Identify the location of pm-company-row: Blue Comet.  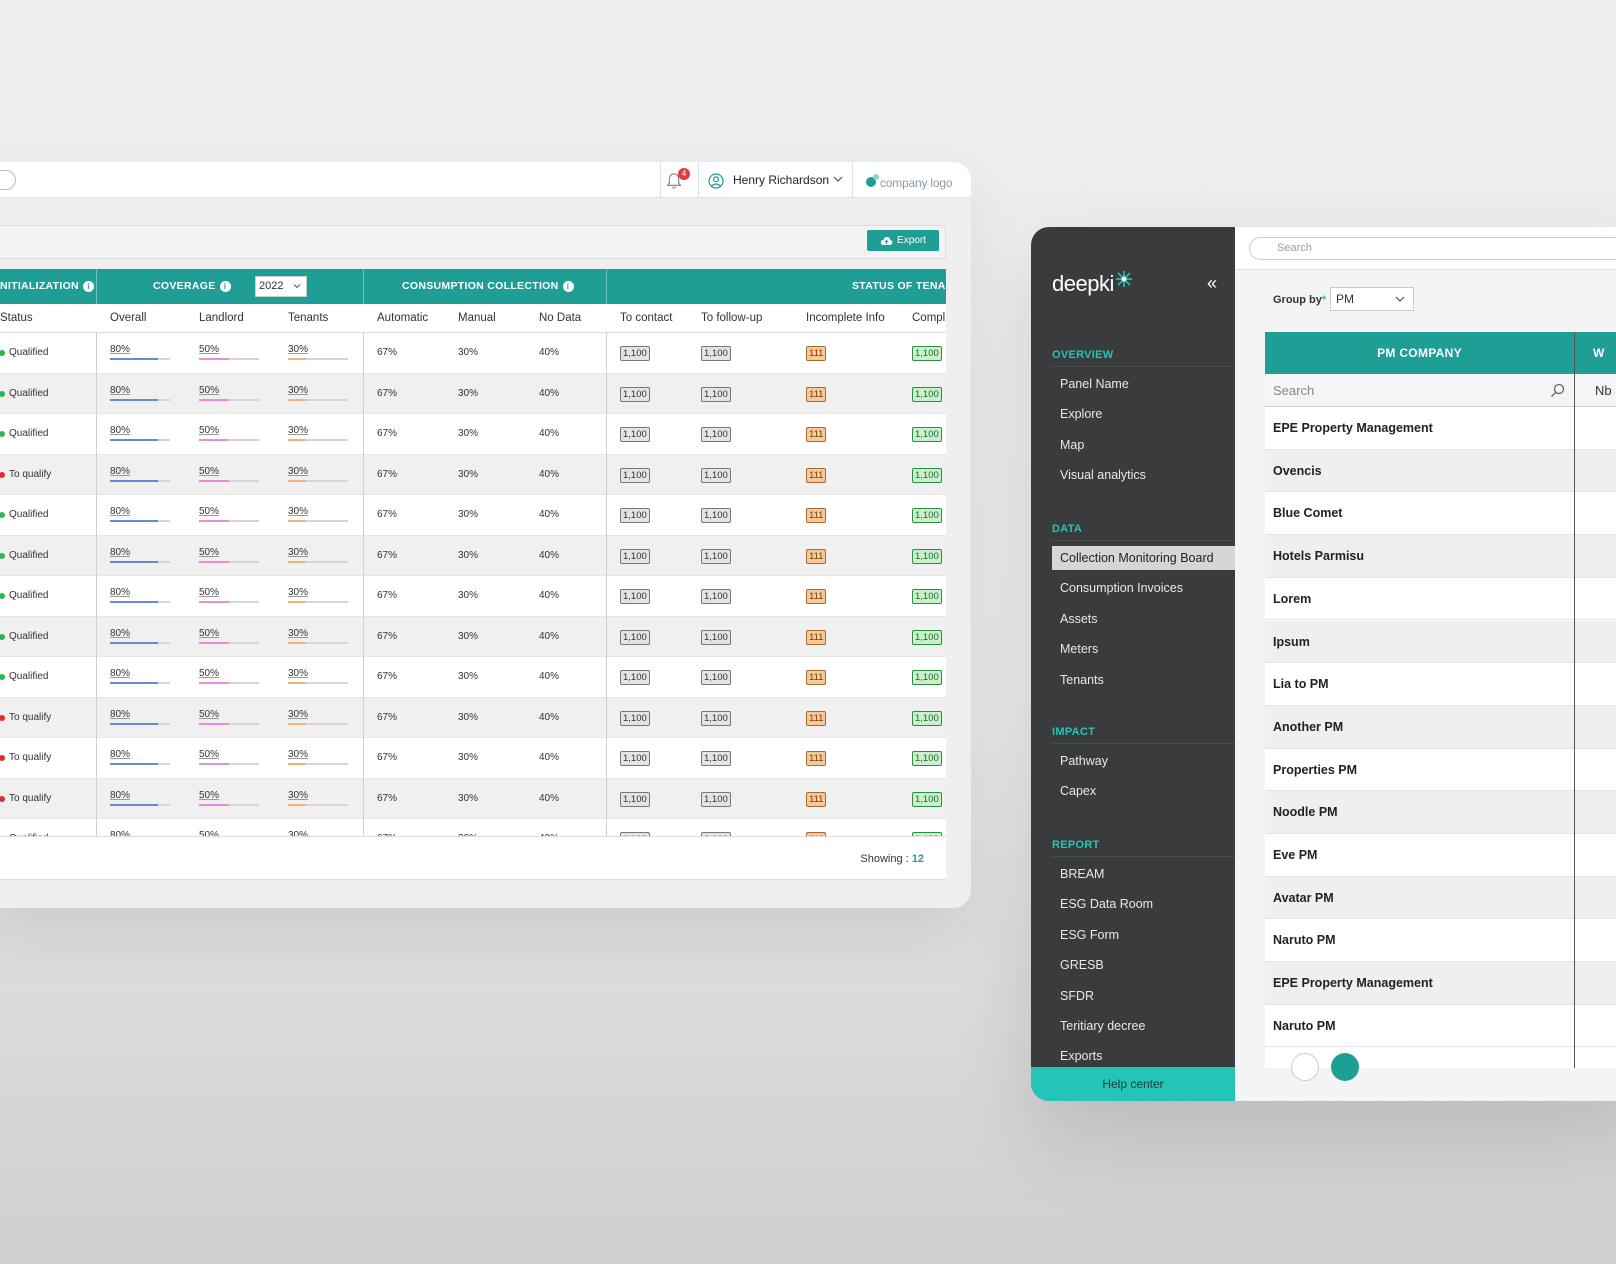
(1440, 514).